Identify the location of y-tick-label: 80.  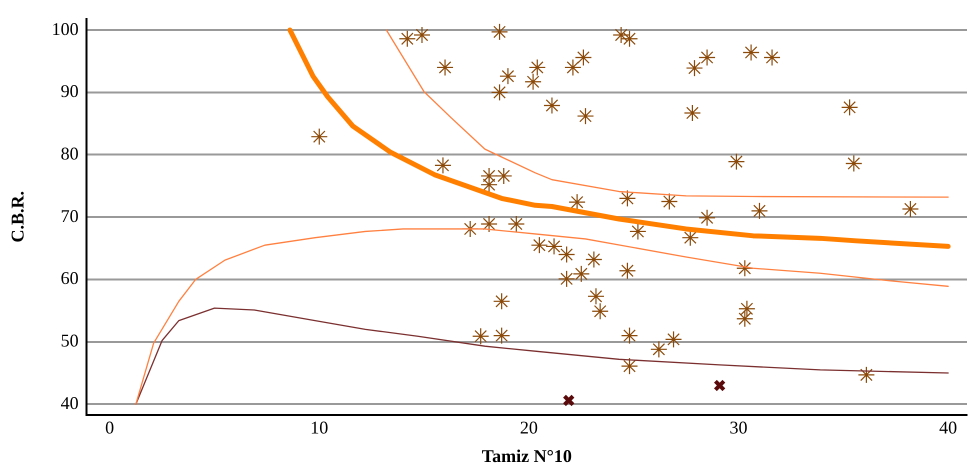
(69, 153).